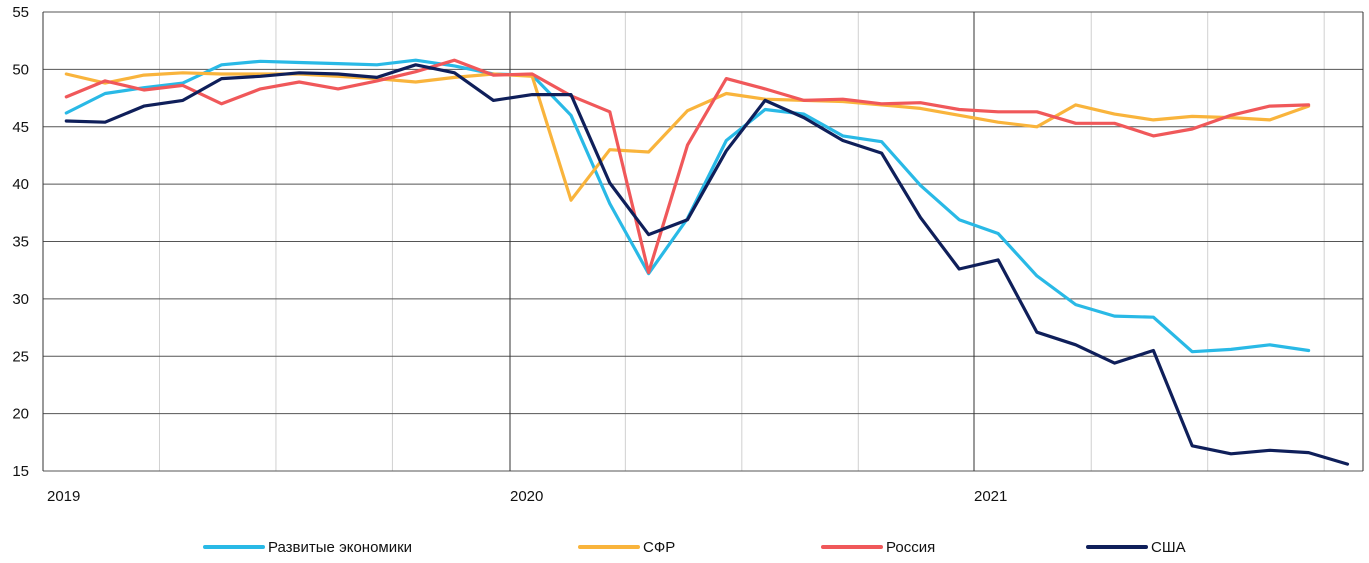 The height and width of the screenshot is (563, 1369). Describe the element at coordinates (20, 414) in the screenshot. I see `y-tick-label: 20` at that location.